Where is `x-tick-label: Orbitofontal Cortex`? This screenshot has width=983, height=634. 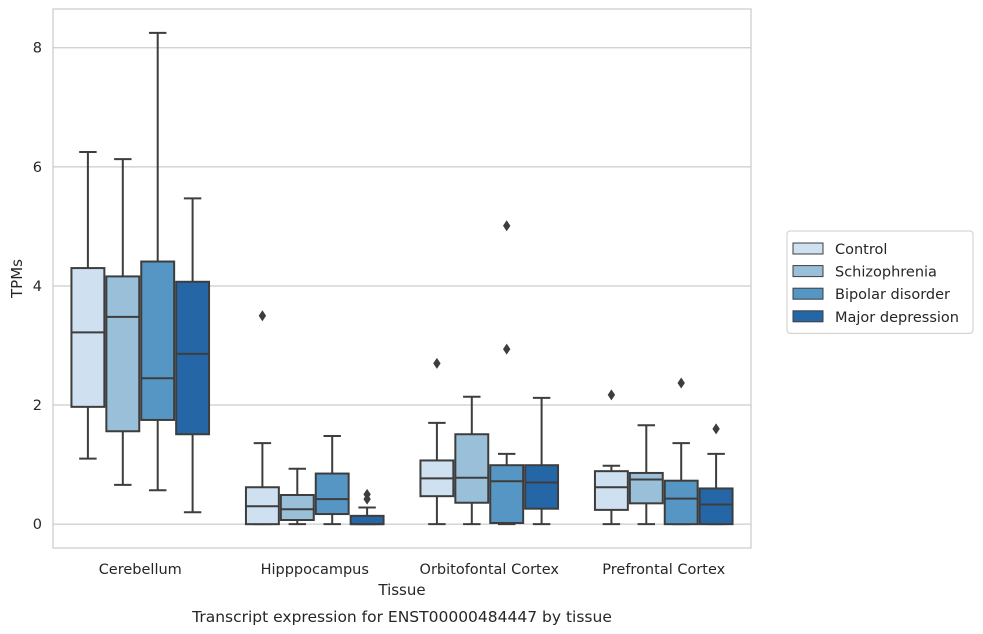 x-tick-label: Orbitofontal Cortex is located at coordinates (490, 570).